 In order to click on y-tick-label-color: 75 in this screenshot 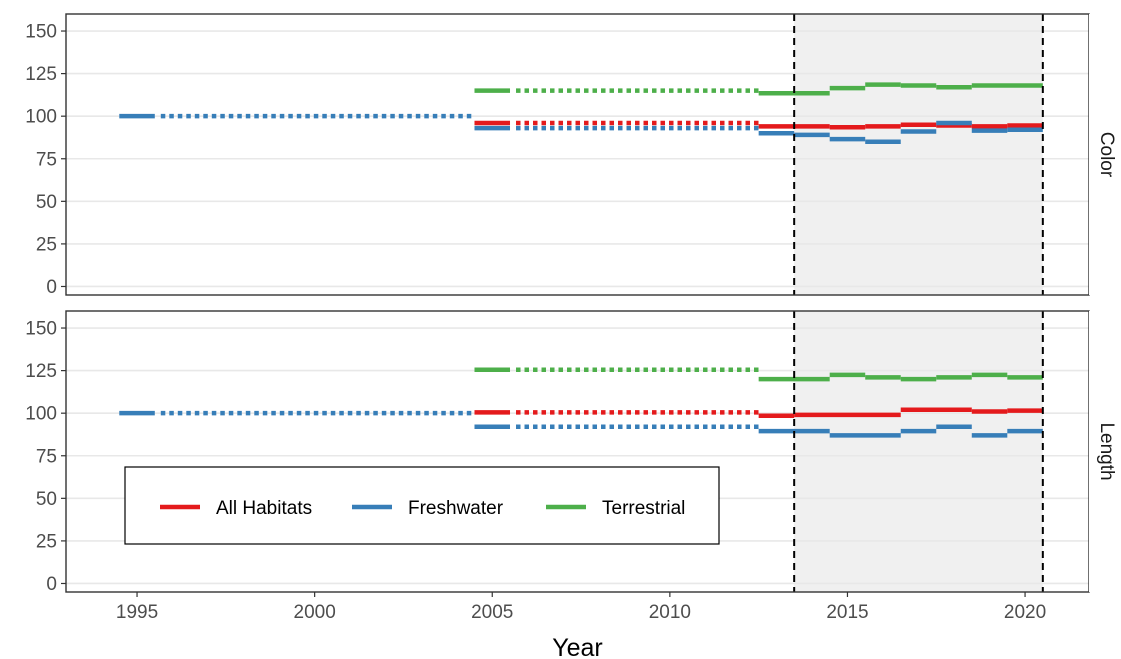, I will do `click(46, 159)`.